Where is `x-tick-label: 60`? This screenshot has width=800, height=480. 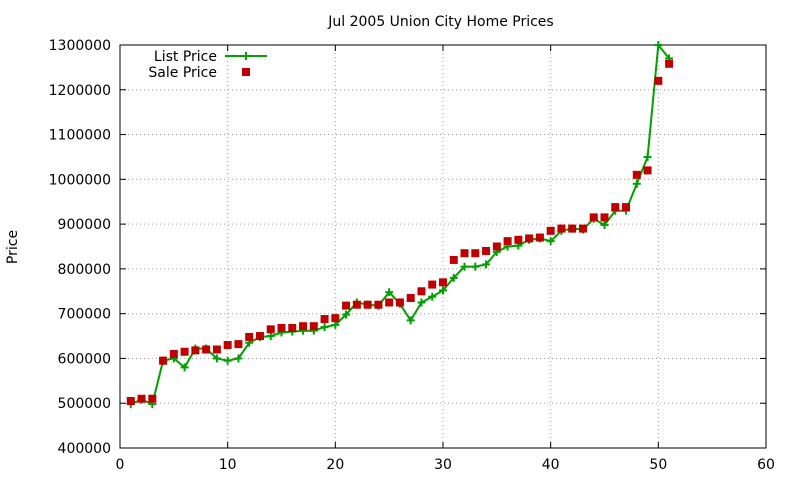
x-tick-label: 60 is located at coordinates (766, 465).